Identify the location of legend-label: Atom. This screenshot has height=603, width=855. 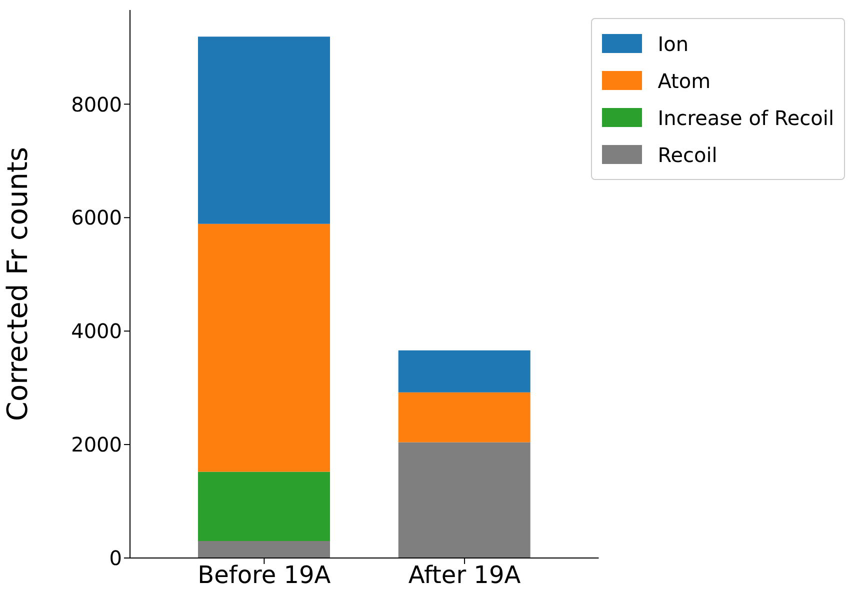
(684, 80).